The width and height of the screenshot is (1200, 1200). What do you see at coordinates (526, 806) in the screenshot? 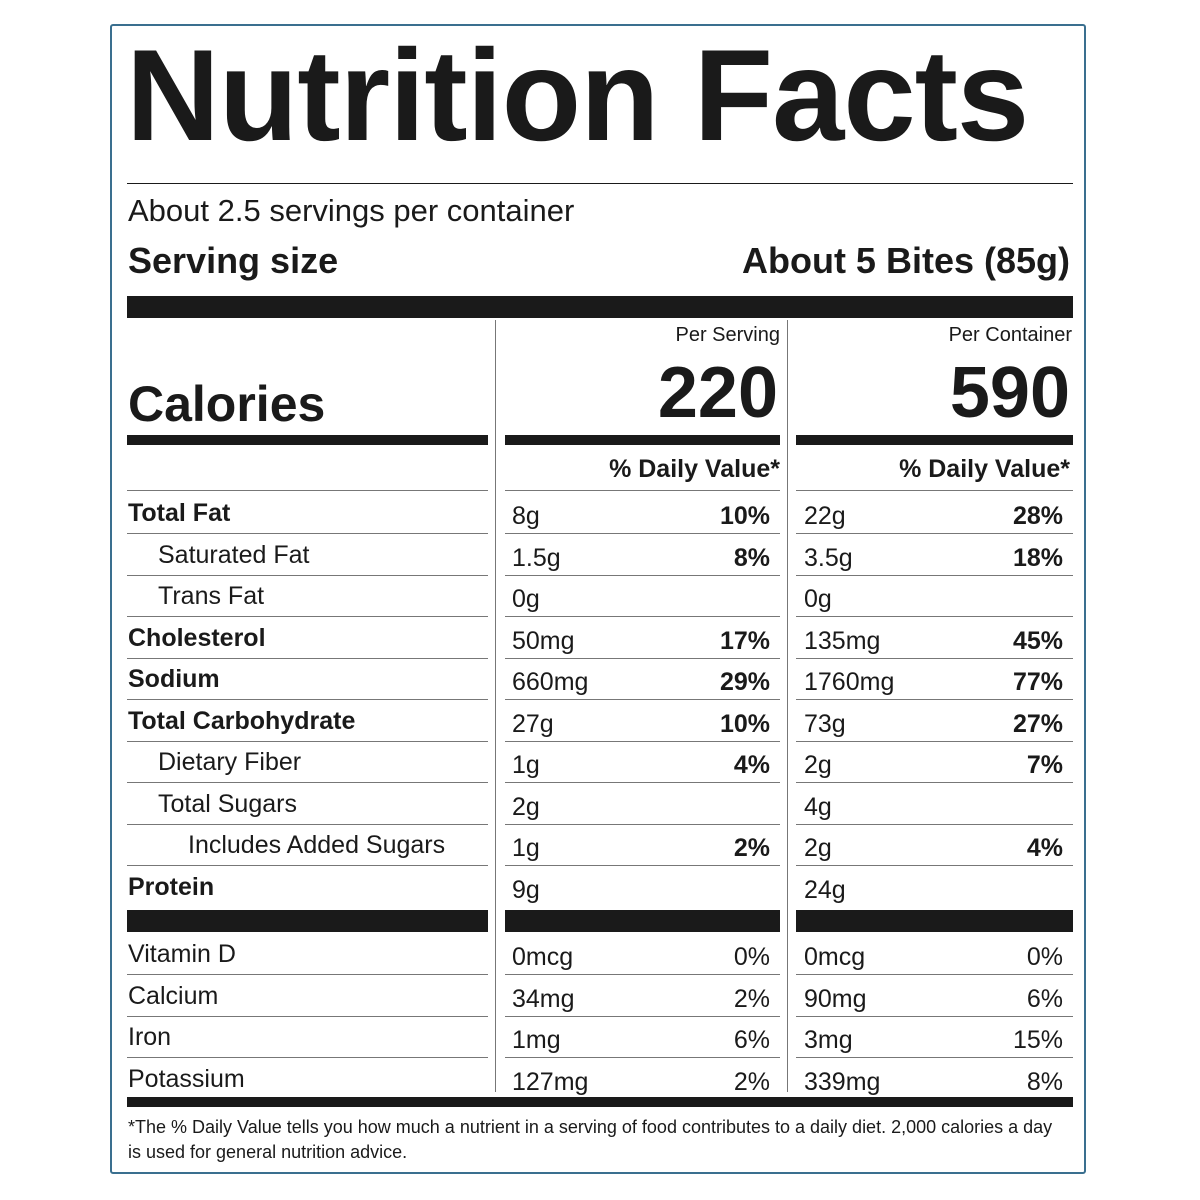
I see `serving-amount: 2g` at bounding box center [526, 806].